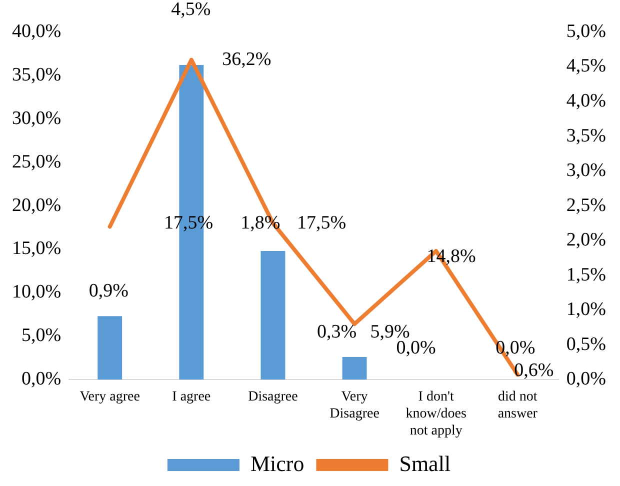  What do you see at coordinates (586, 135) in the screenshot?
I see `y2-tick-label: 3,5%` at bounding box center [586, 135].